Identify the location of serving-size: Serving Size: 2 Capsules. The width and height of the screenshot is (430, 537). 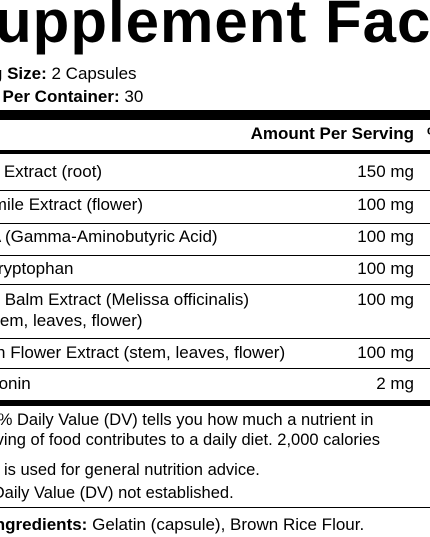
(68, 74).